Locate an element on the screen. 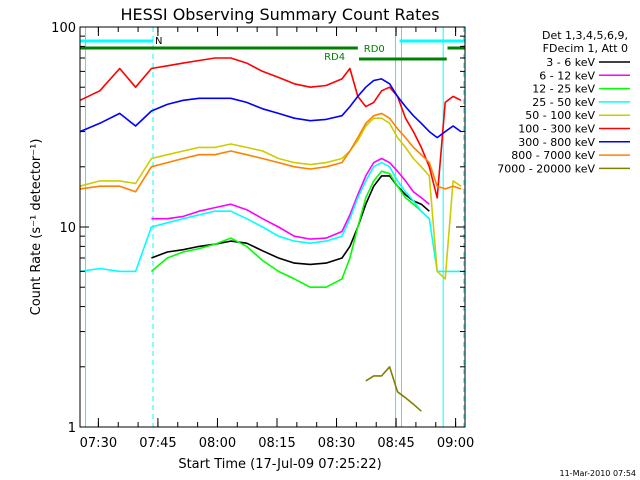 The height and width of the screenshot is (480, 640). series-line-6-12-kev is located at coordinates (290, 198).